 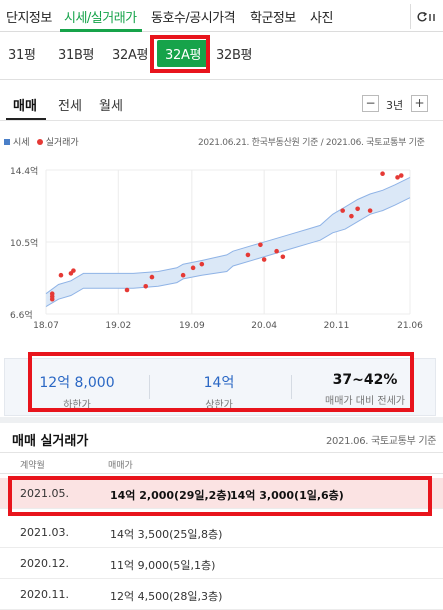 What do you see at coordinates (273, 18) in the screenshot?
I see `nav-tab-school: 학군정보` at bounding box center [273, 18].